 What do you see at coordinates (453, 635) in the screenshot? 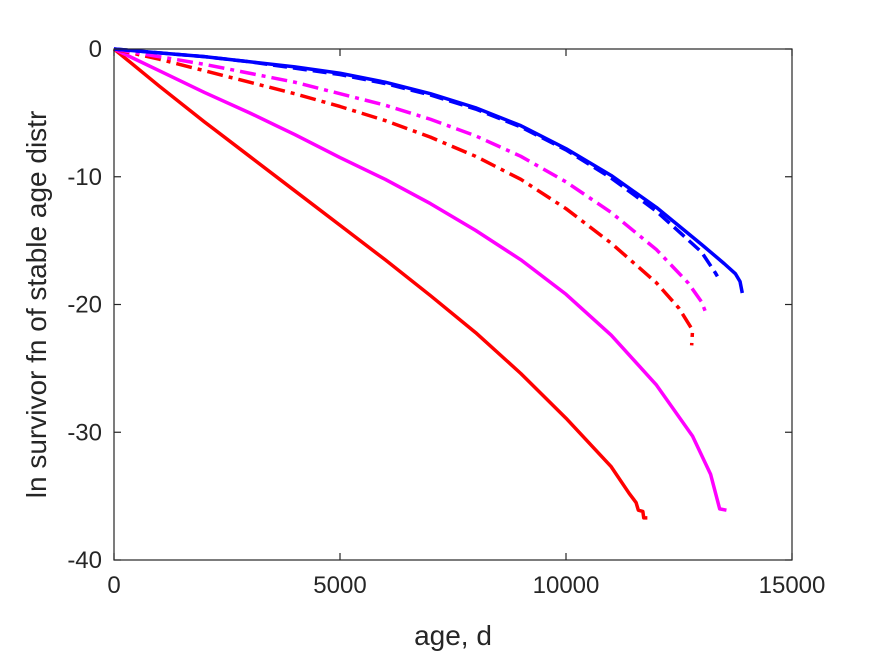
I see `x-axis-label: age, d` at bounding box center [453, 635].